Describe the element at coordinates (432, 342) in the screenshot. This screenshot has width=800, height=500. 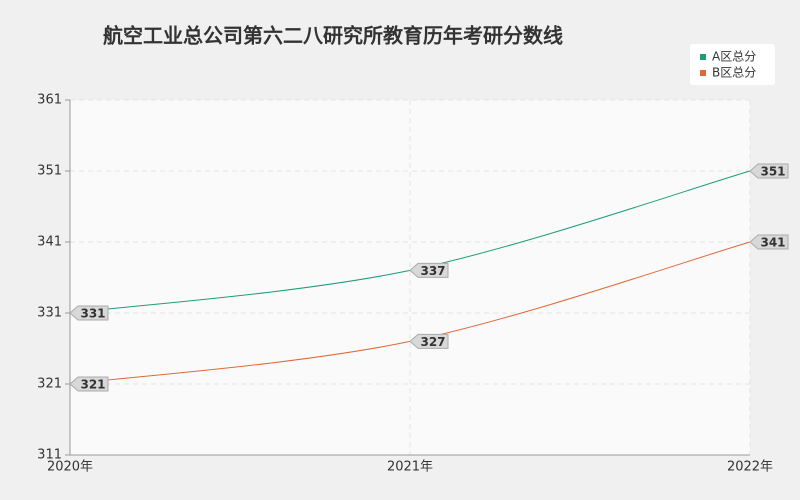
I see `data-label: 327` at that location.